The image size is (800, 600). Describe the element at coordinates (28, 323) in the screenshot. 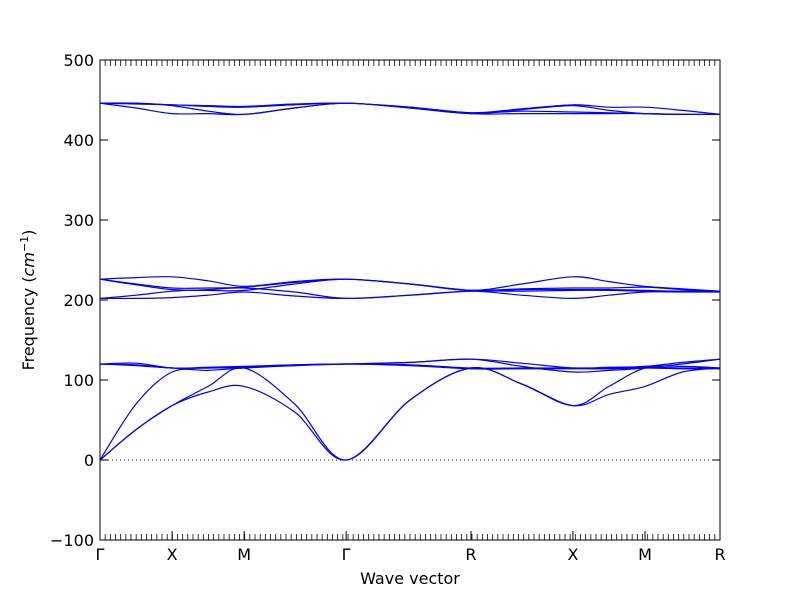

I see `y-axis-title-prefix: Frequency (` at that location.